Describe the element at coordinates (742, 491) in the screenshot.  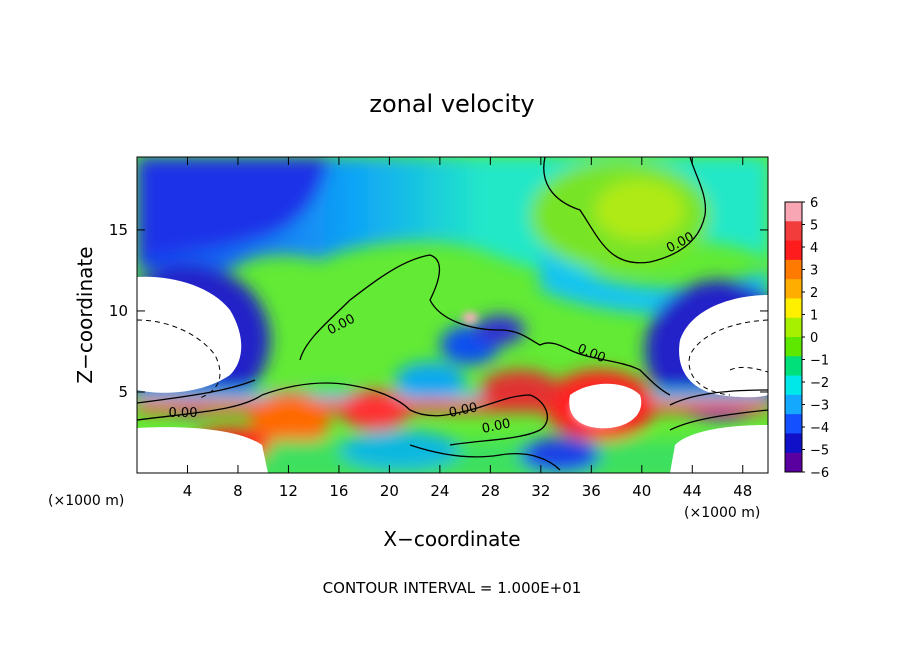
I see `x-tick-label: 48` at that location.